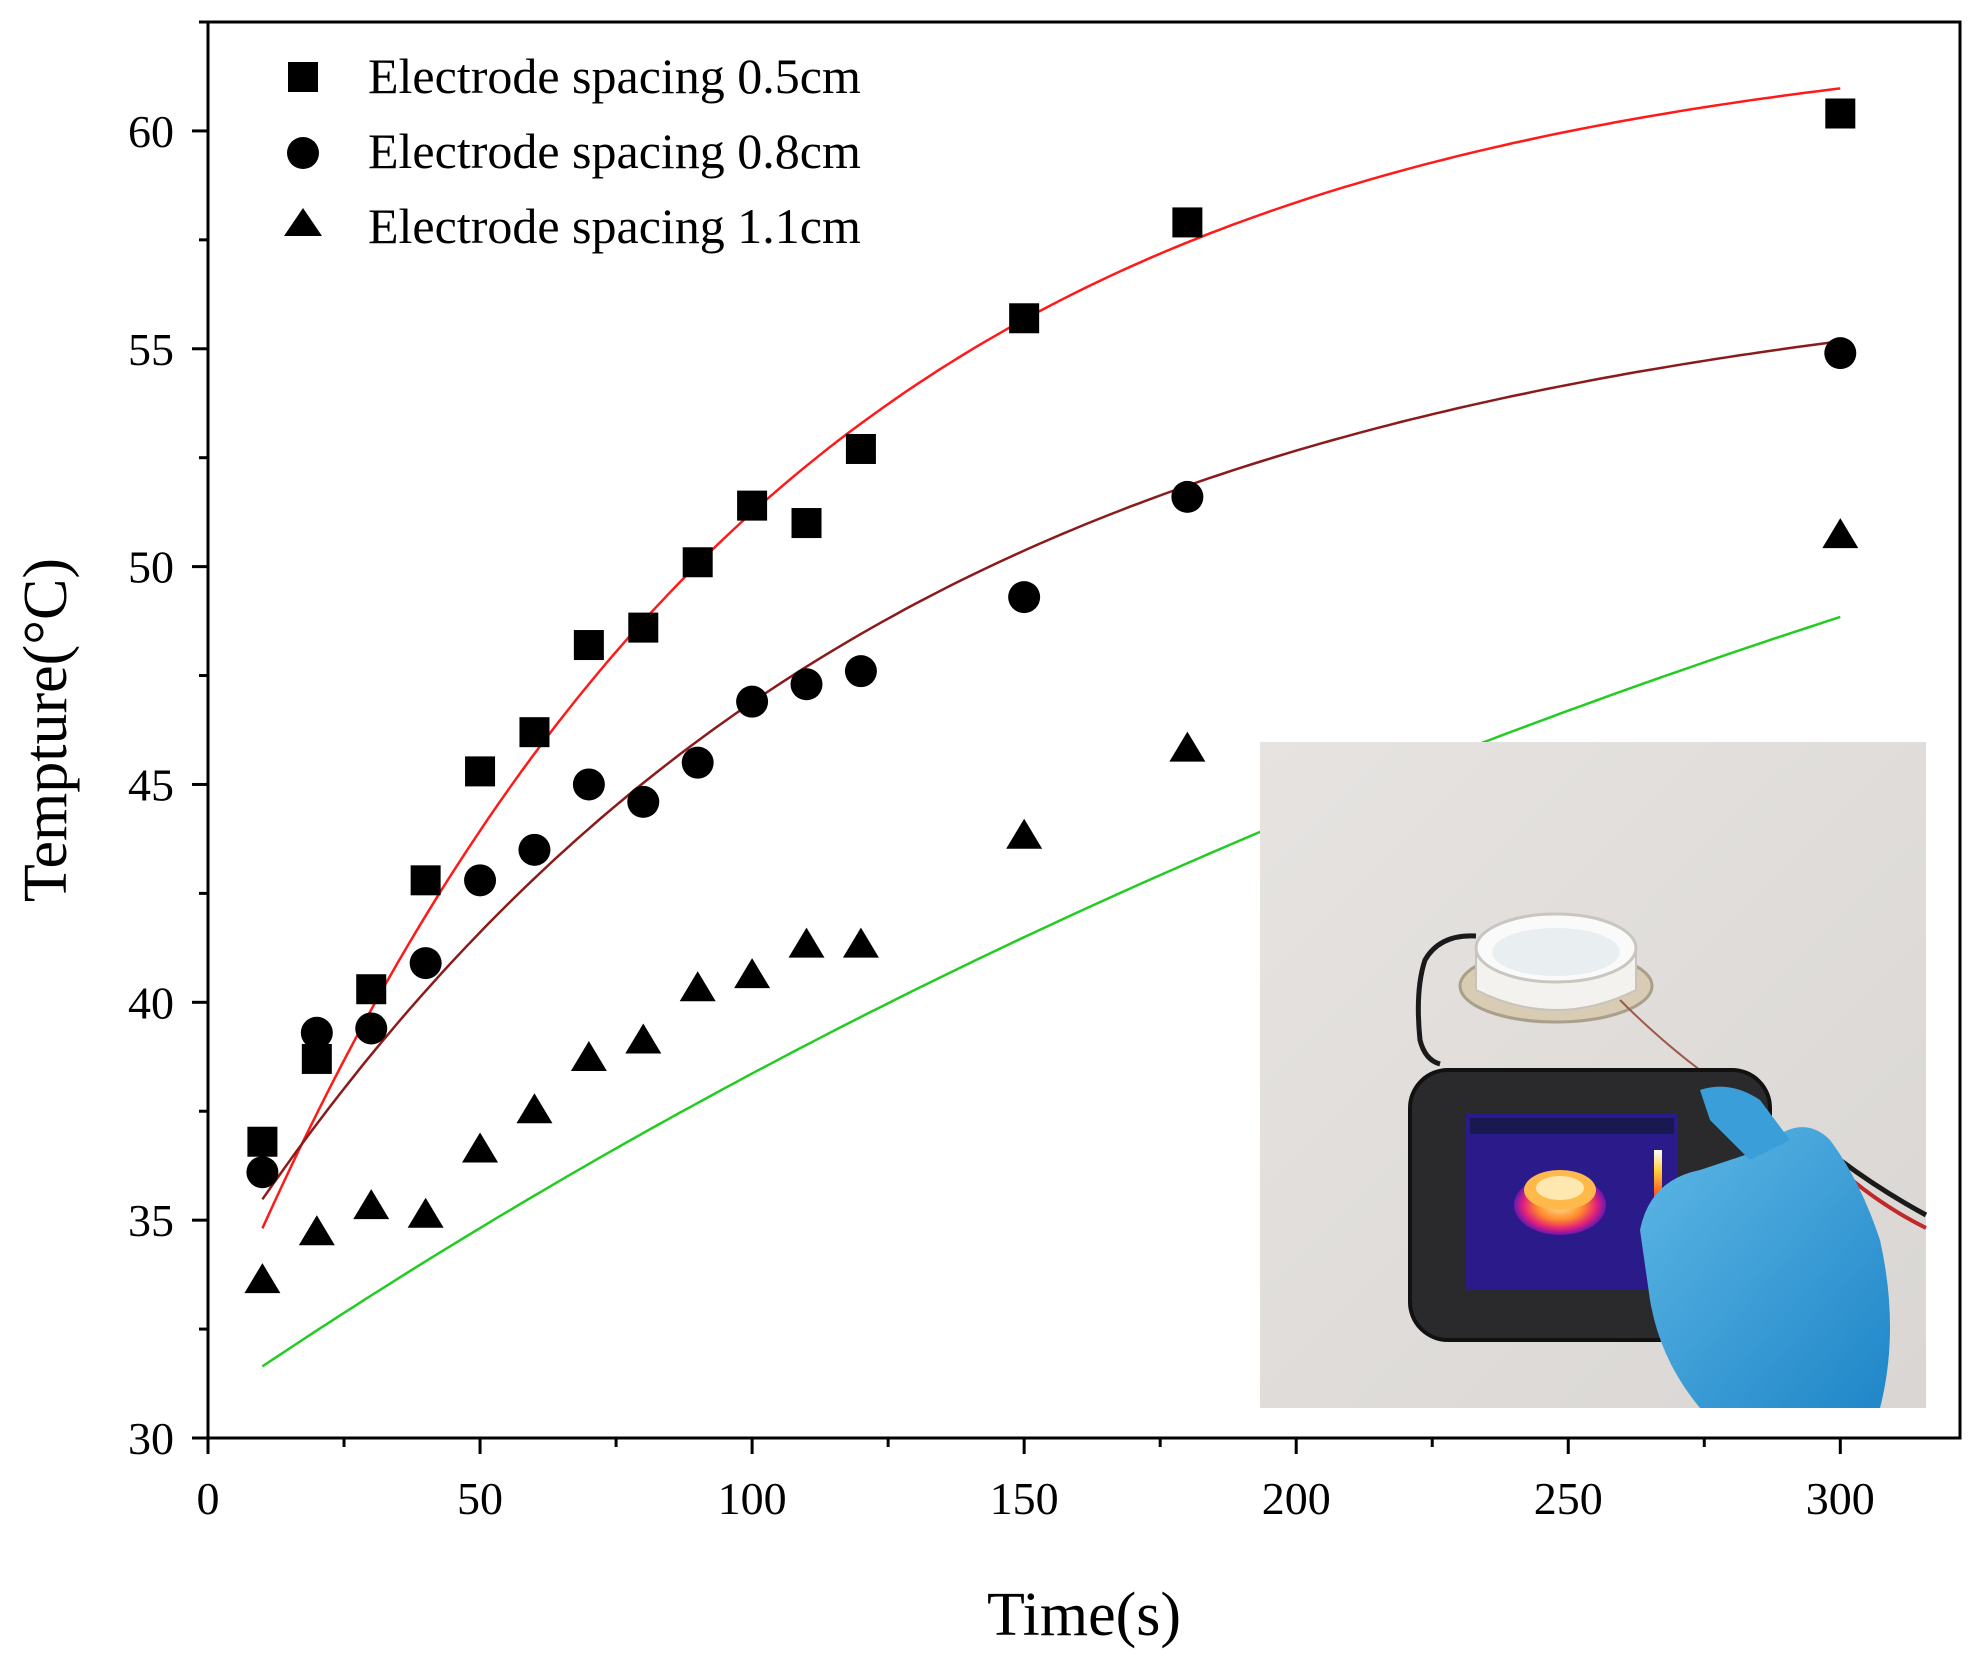 The height and width of the screenshot is (1658, 1980). I want to click on y-axis-title: Tempture(°C), so click(46, 730).